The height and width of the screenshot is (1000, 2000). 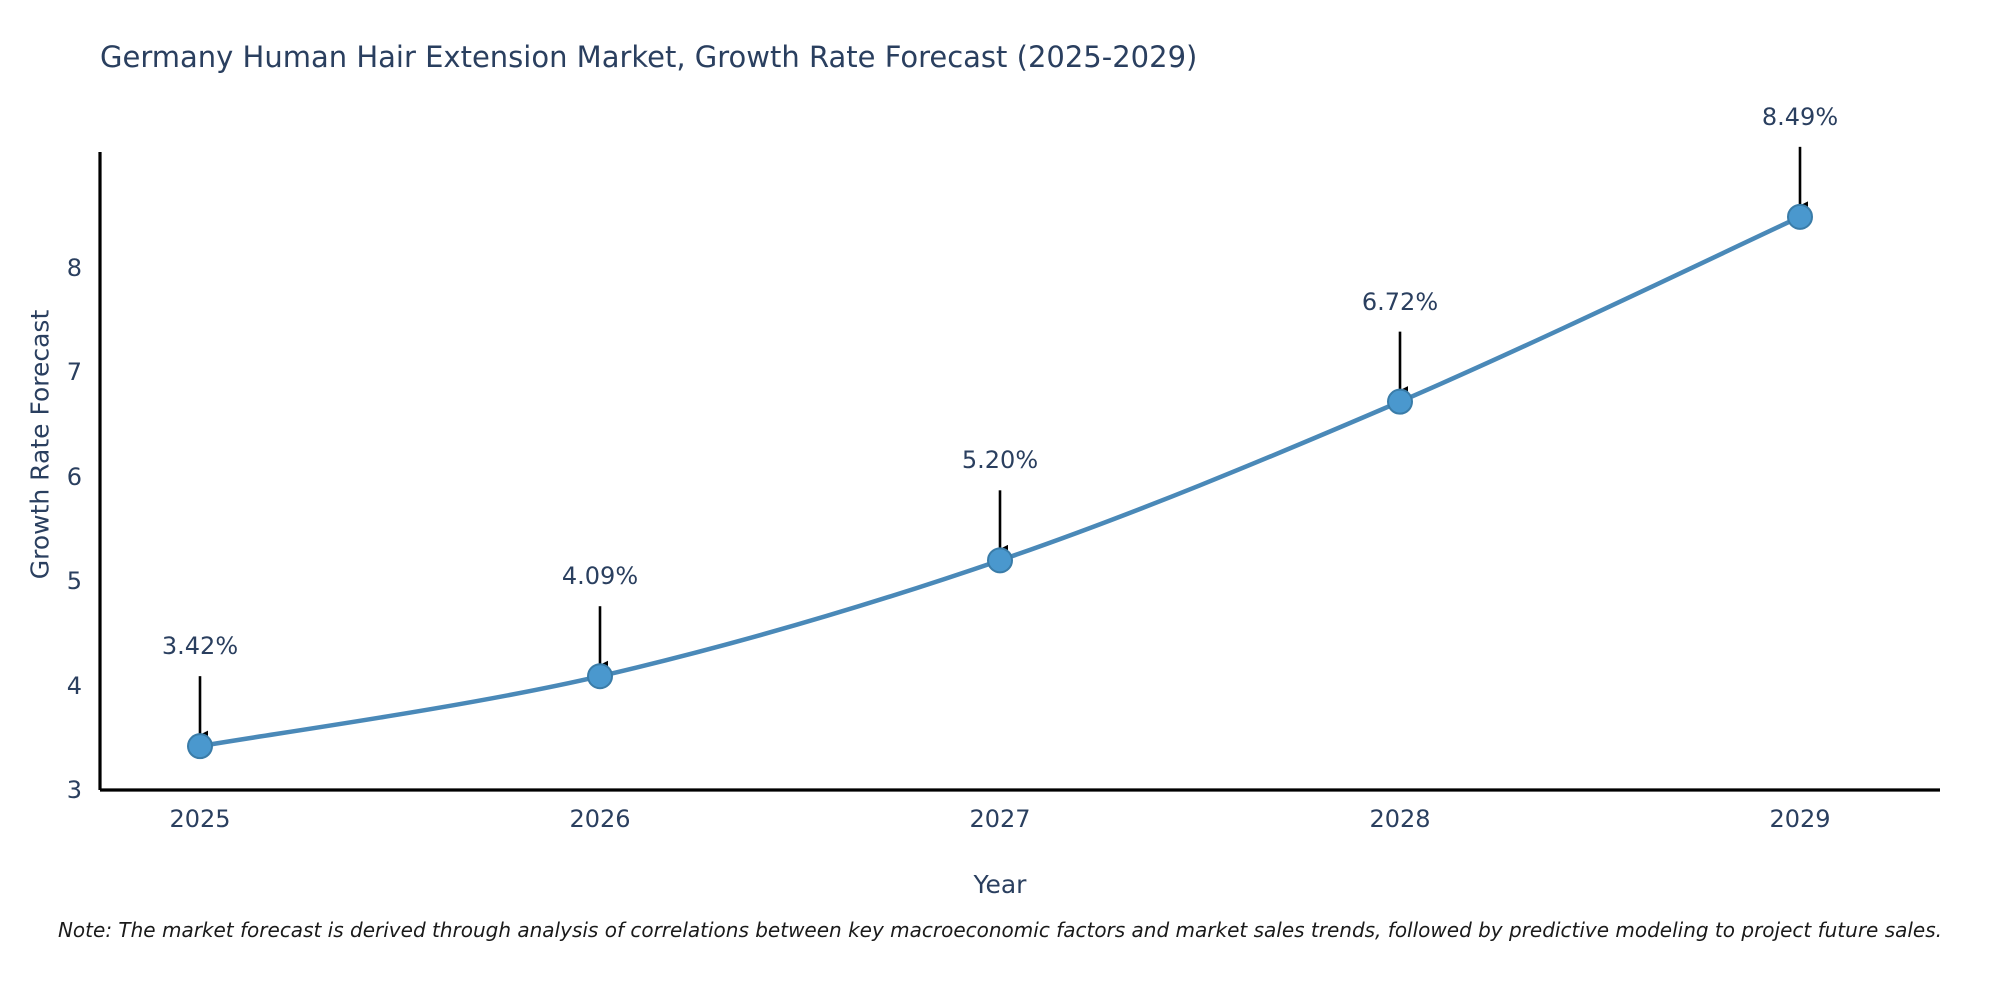 I want to click on x-axis-tick-label: 2026, so click(x=600, y=819).